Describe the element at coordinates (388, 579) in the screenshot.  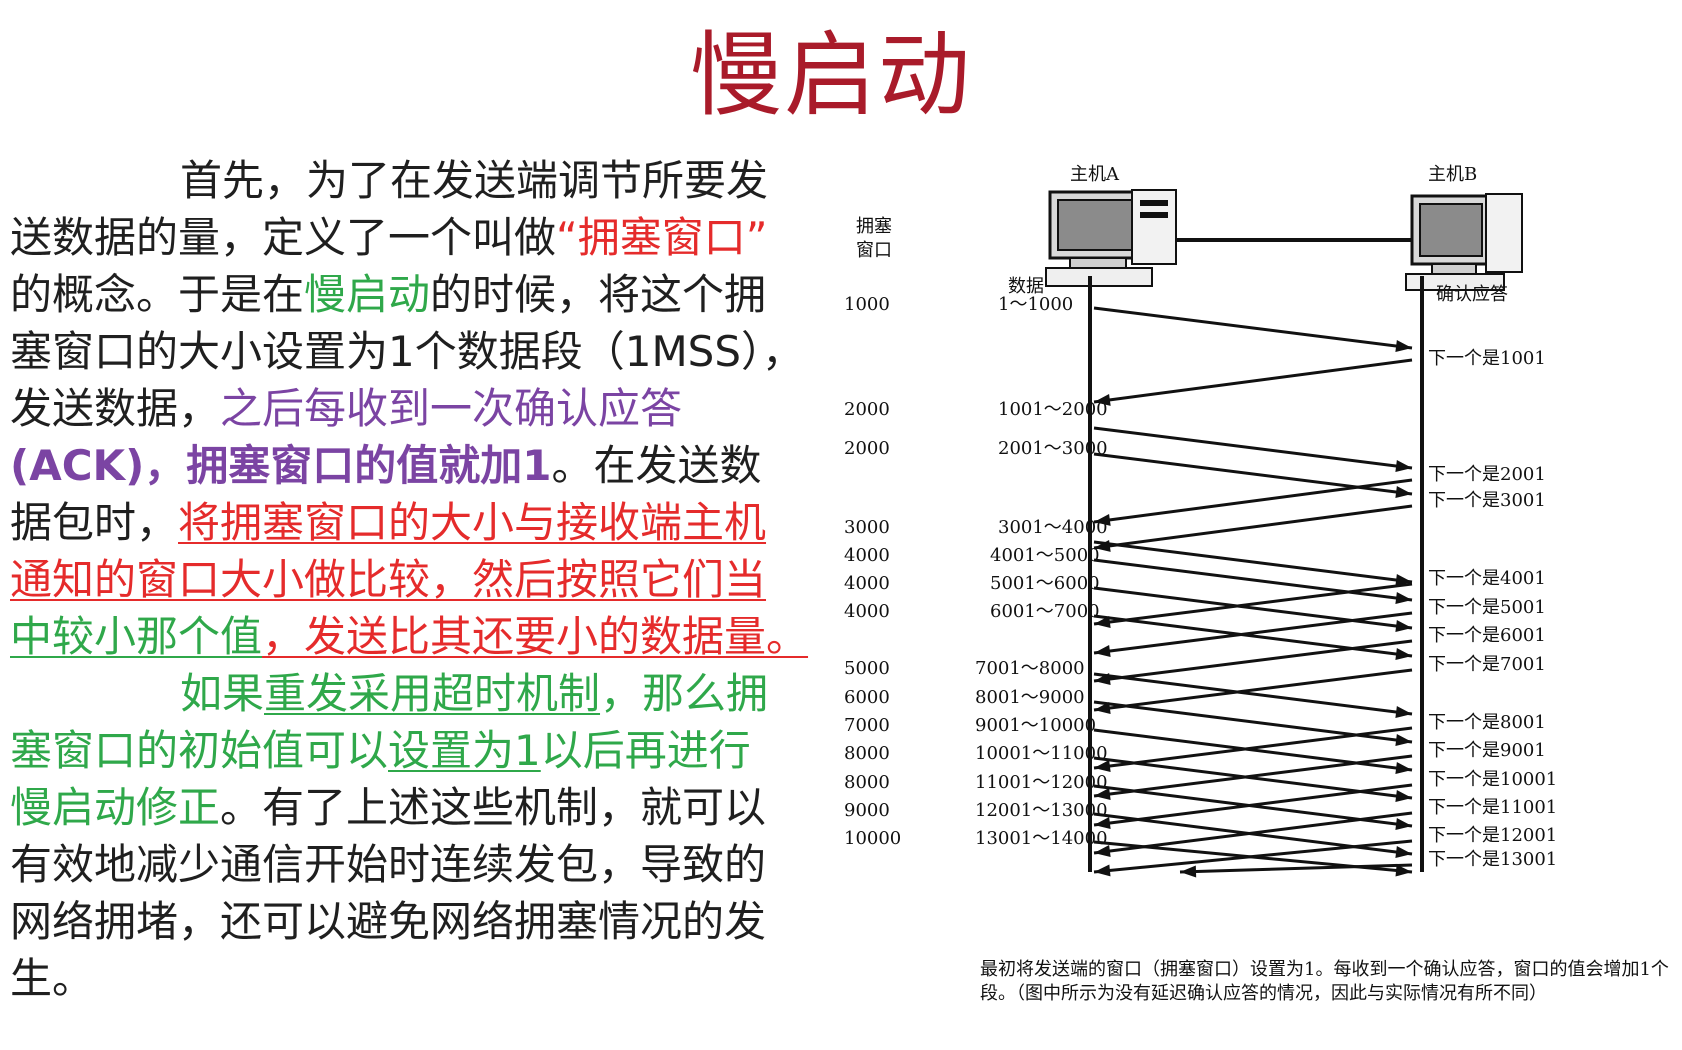
I see `paragraph-text-segment: 通知的窗口大小做比较，然后按照它们当` at that location.